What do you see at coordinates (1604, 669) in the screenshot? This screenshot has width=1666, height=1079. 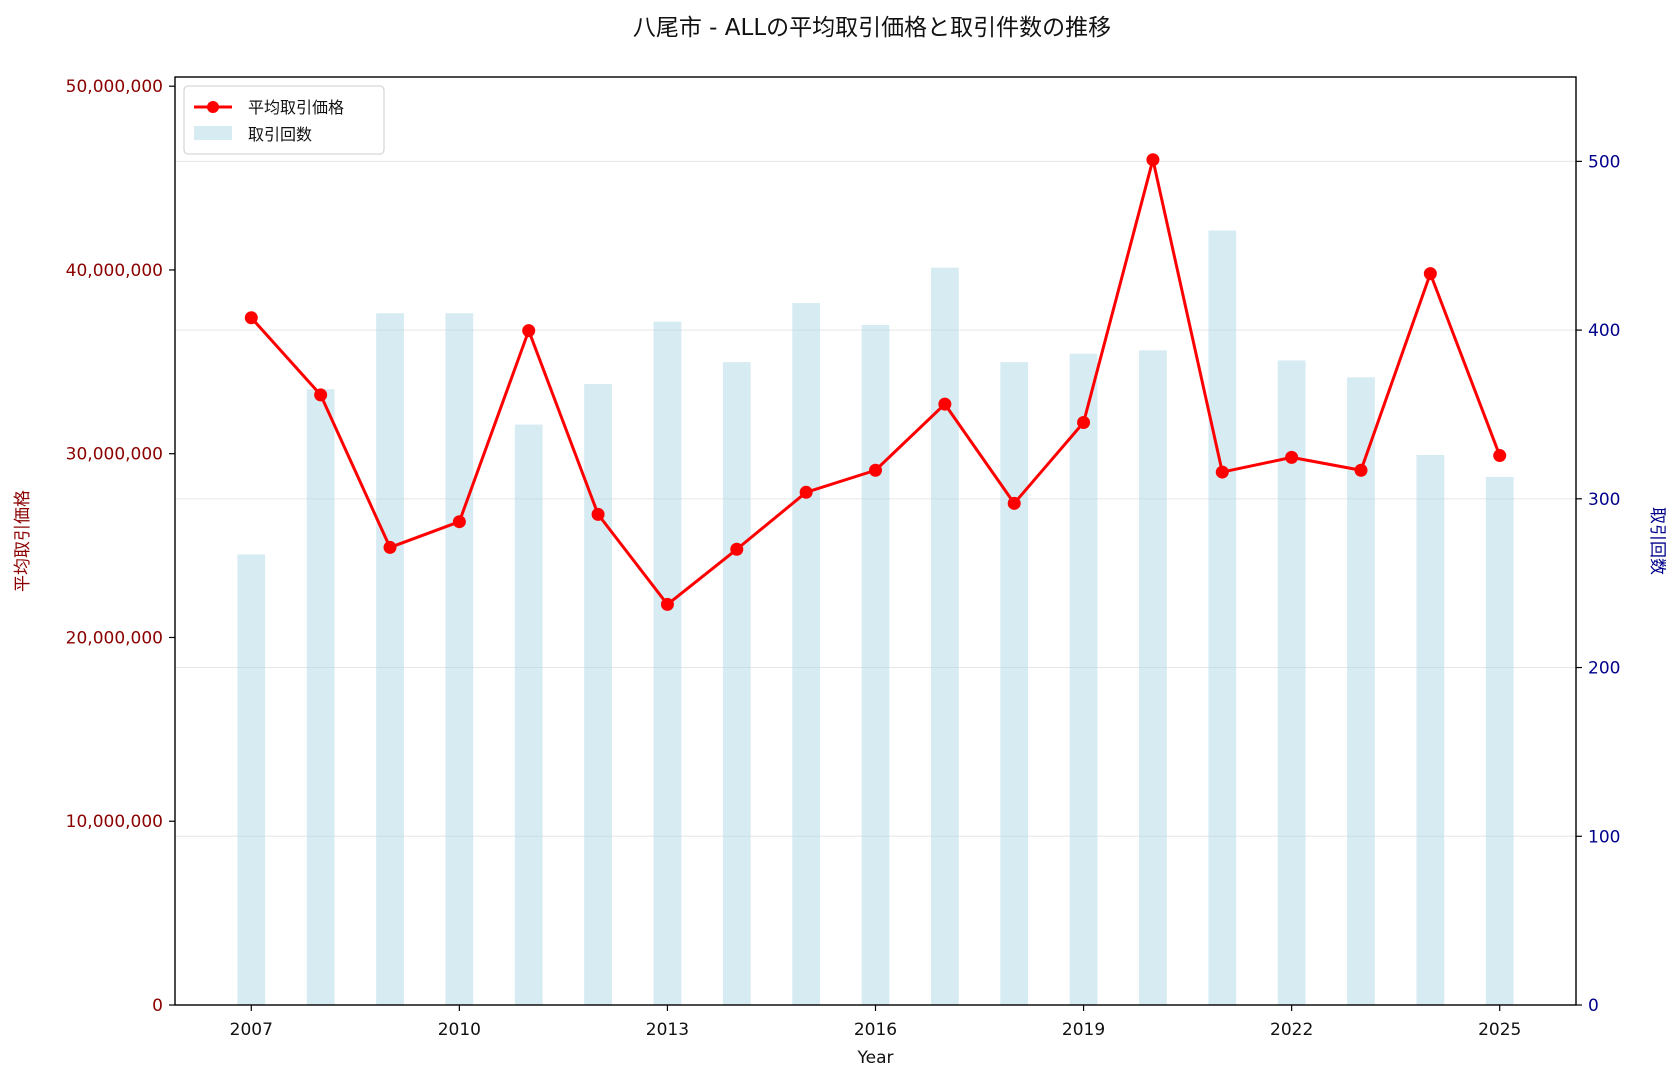 I see `y-right-tick-label: 200` at bounding box center [1604, 669].